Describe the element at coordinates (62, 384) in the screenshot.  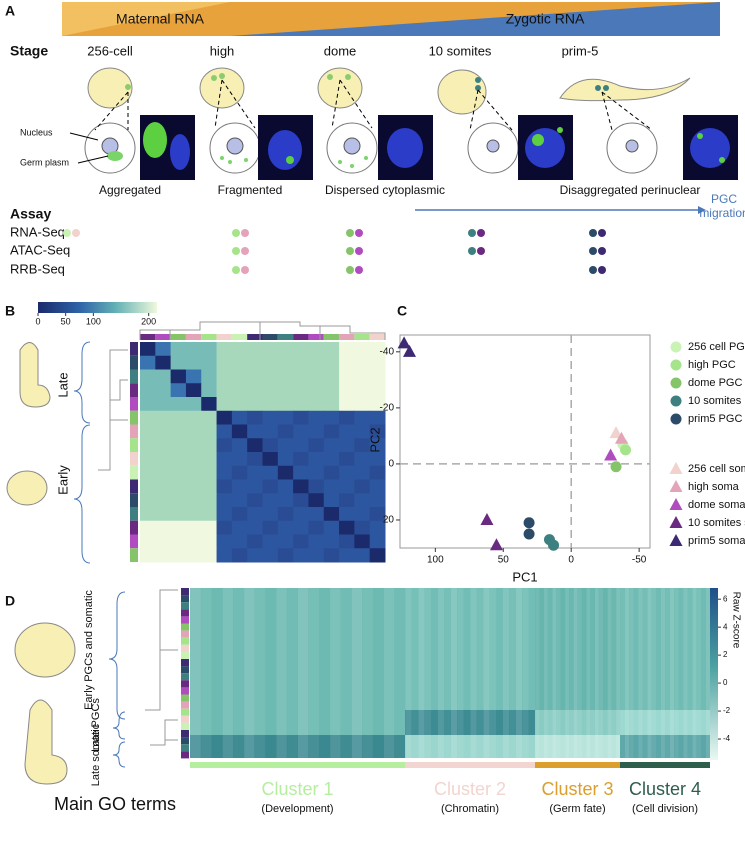
I see `group-label: Late` at that location.